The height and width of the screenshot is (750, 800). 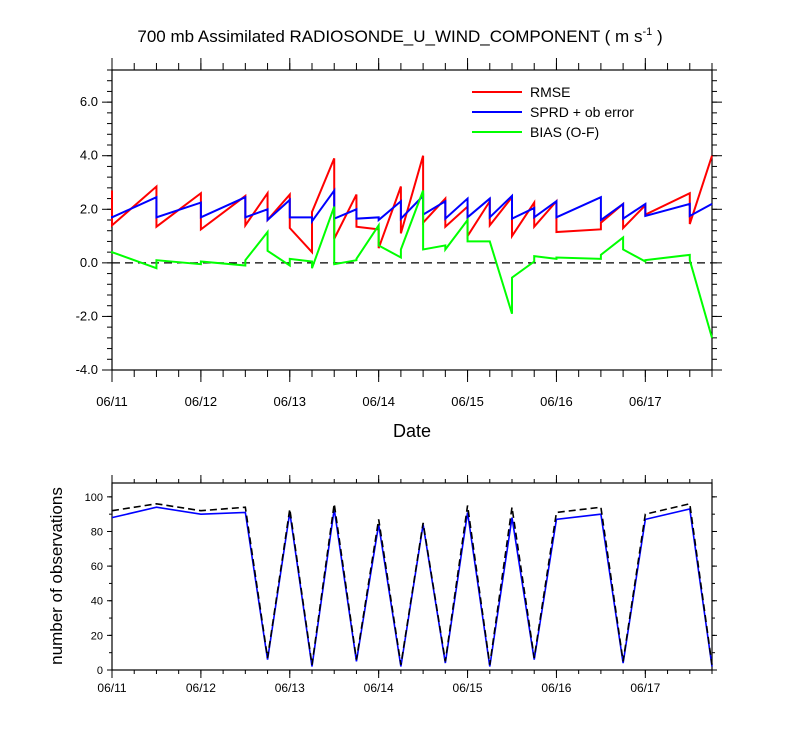 I want to click on legend-label-bias: BIAS (O-F), so click(x=564, y=132).